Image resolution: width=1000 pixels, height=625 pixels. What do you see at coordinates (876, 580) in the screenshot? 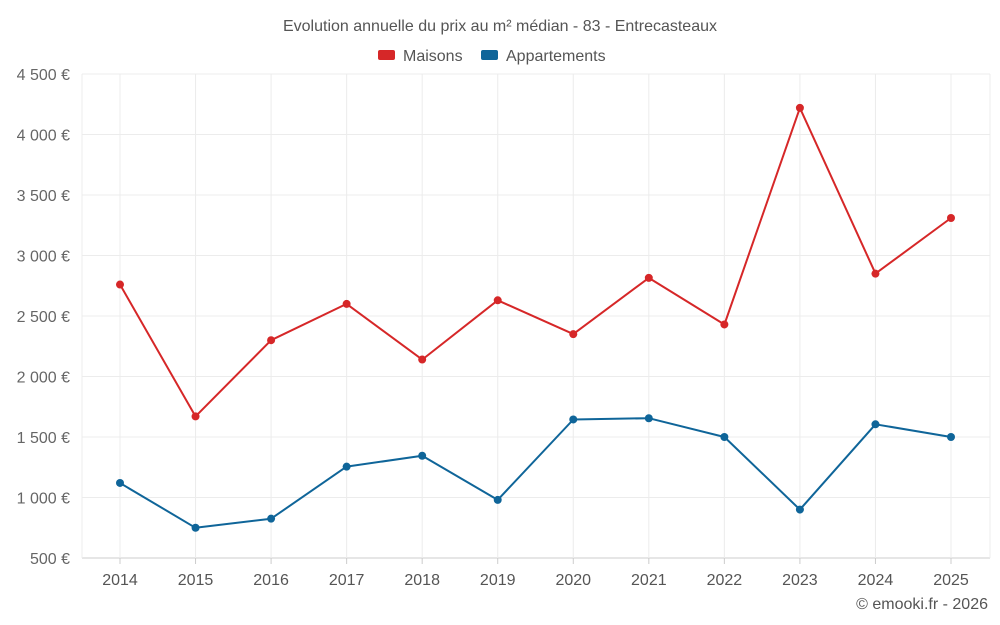
I see `x-tick-label: 2024` at bounding box center [876, 580].